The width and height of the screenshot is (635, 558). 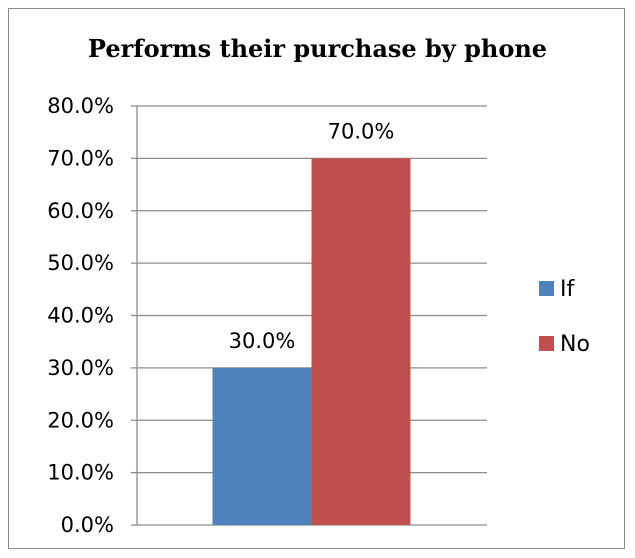 I want to click on legend-swatch-no, so click(x=546, y=343).